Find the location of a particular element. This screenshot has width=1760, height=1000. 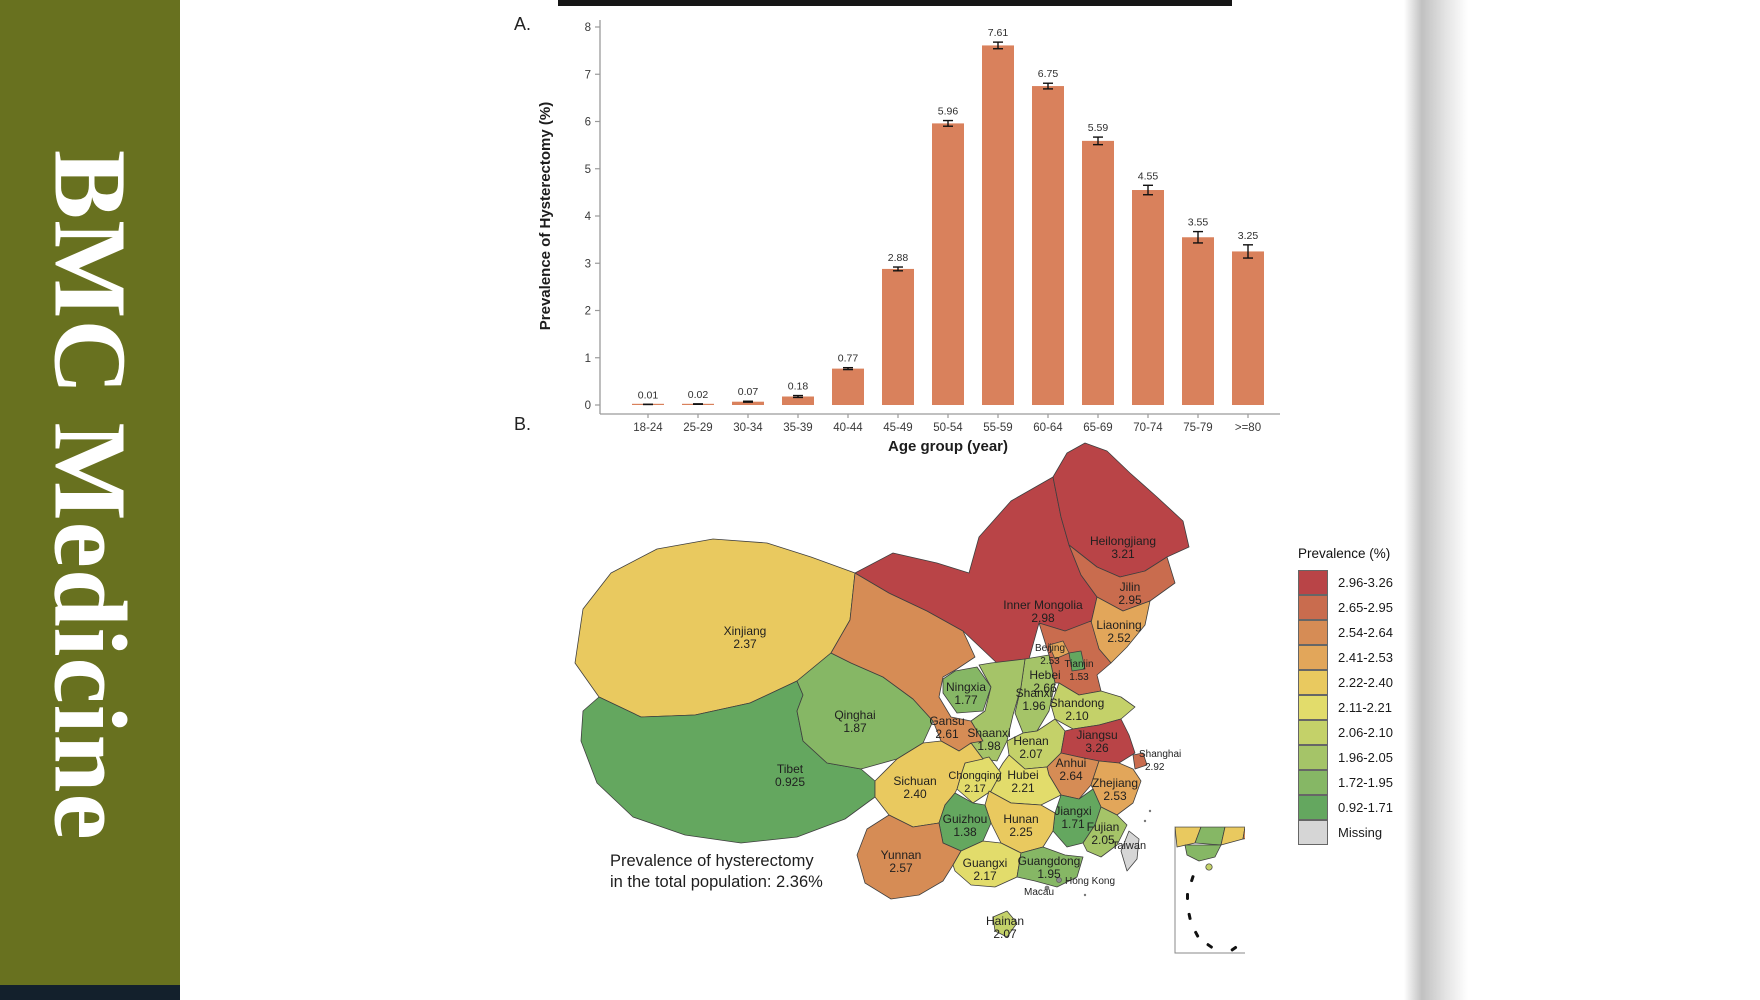

label-macau: Macau is located at coordinates (1039, 892).